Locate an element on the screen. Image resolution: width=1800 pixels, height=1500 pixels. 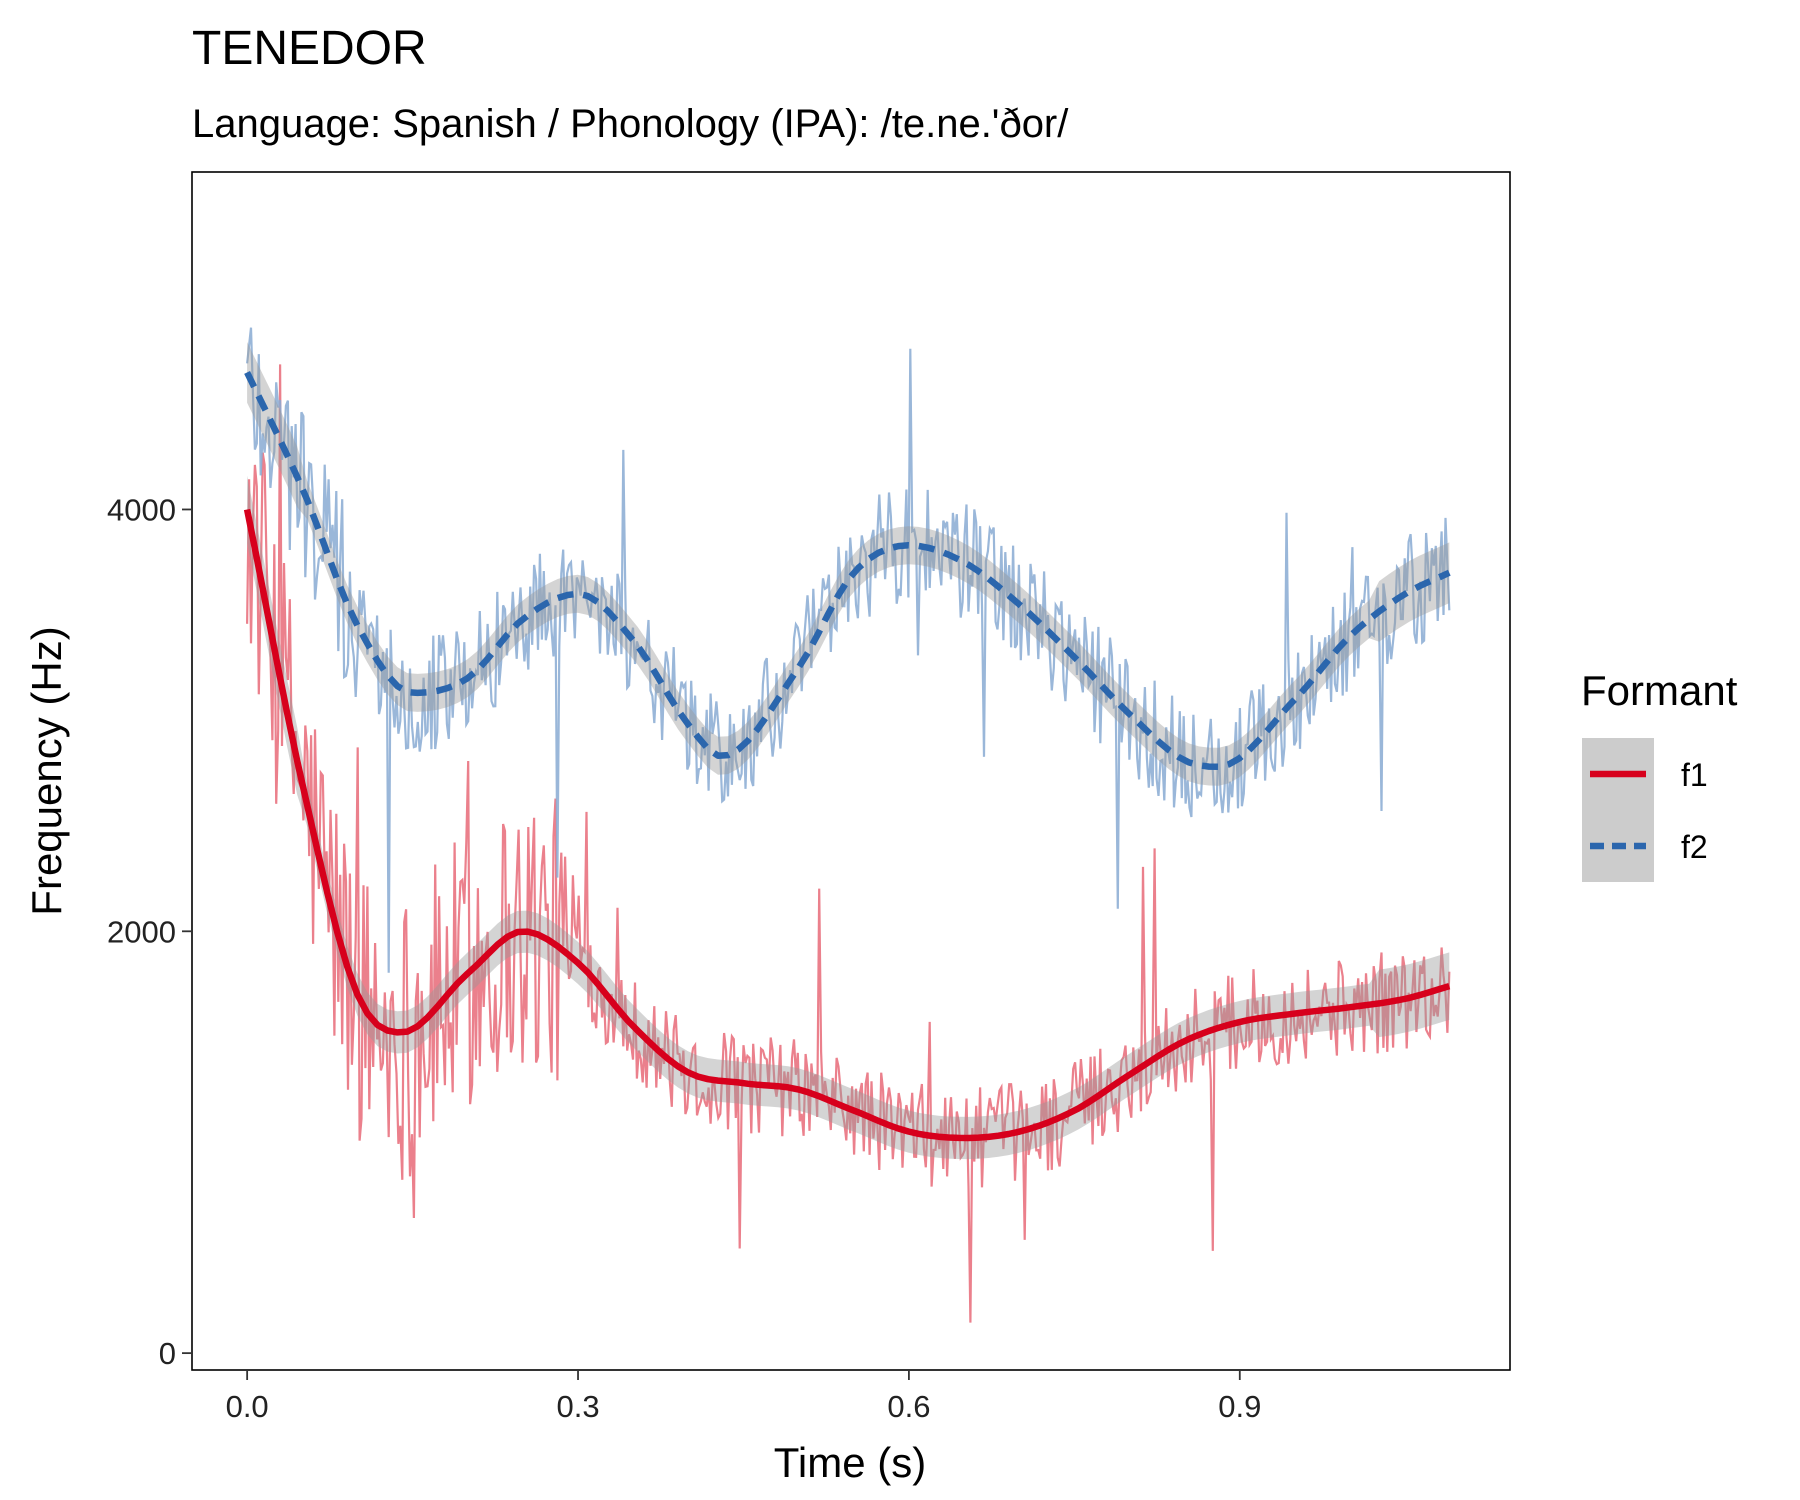
x-tick-label: 0.0 is located at coordinates (247, 1406).